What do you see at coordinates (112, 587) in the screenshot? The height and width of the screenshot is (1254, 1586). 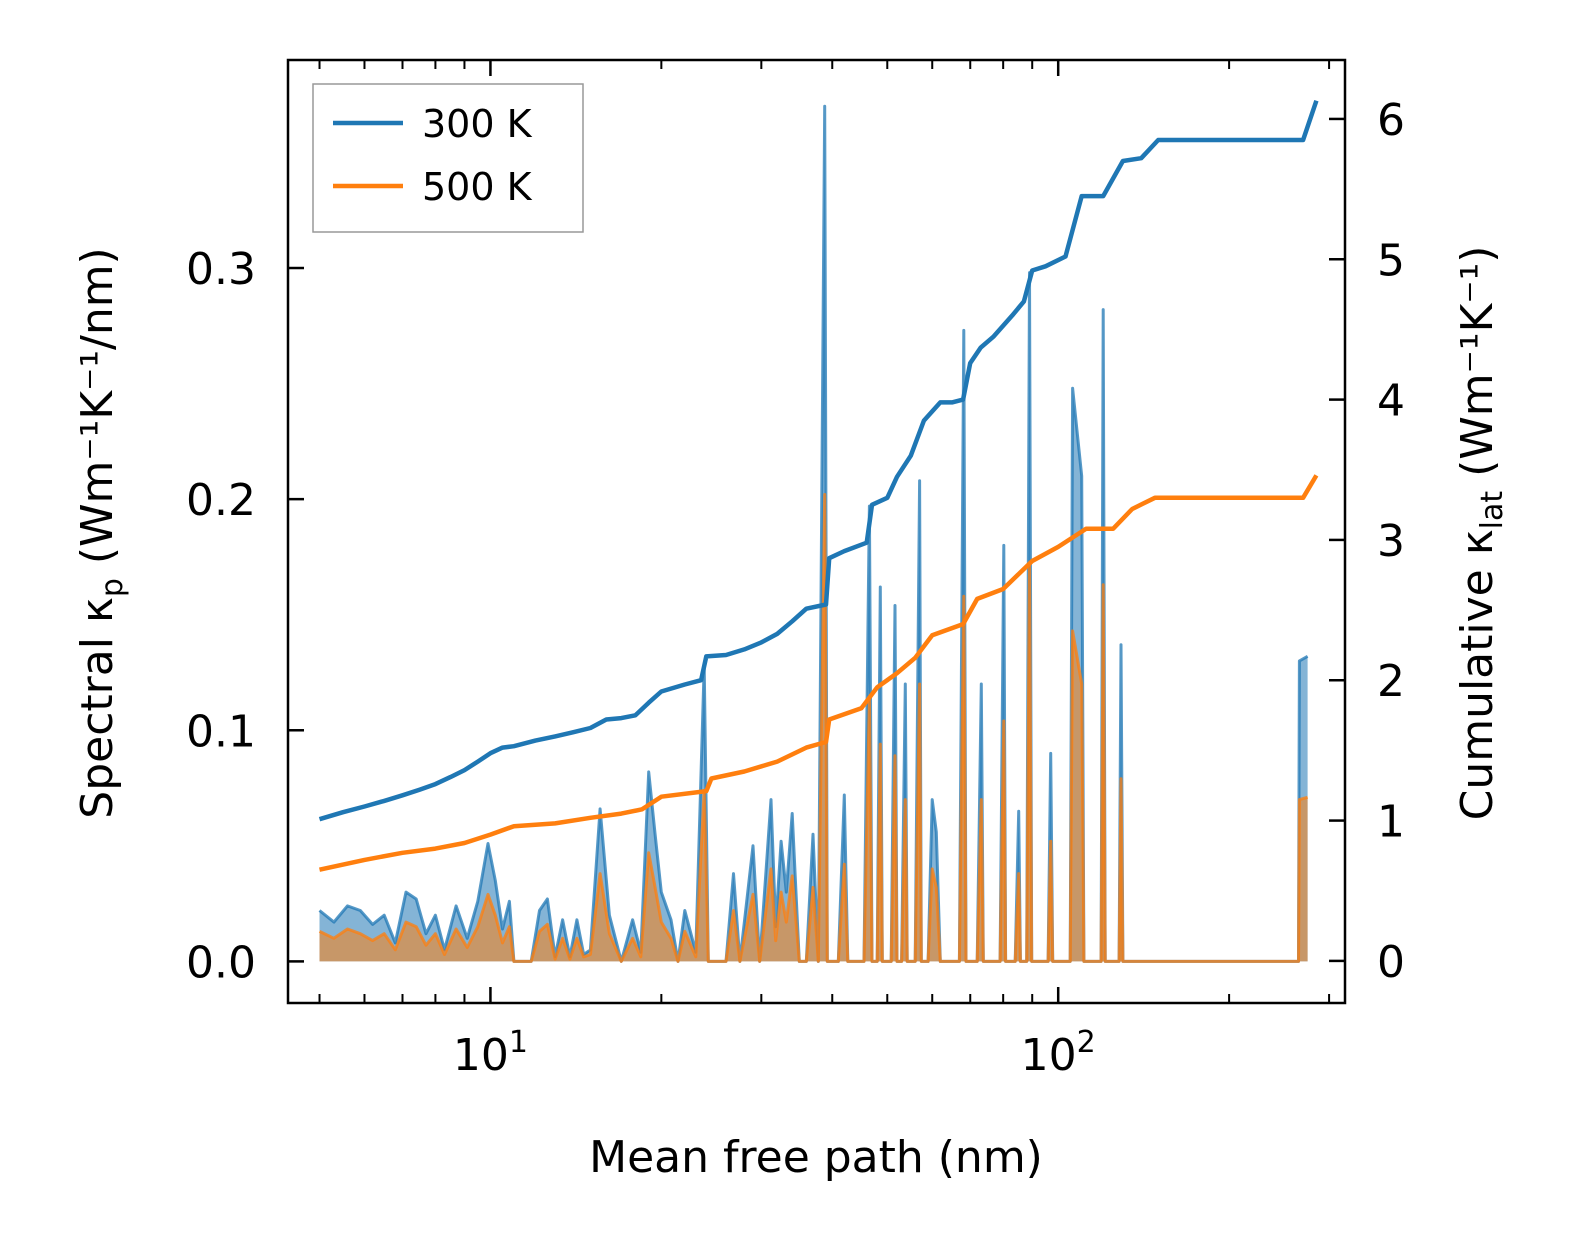 I see `y-left-label-sub: p` at bounding box center [112, 587].